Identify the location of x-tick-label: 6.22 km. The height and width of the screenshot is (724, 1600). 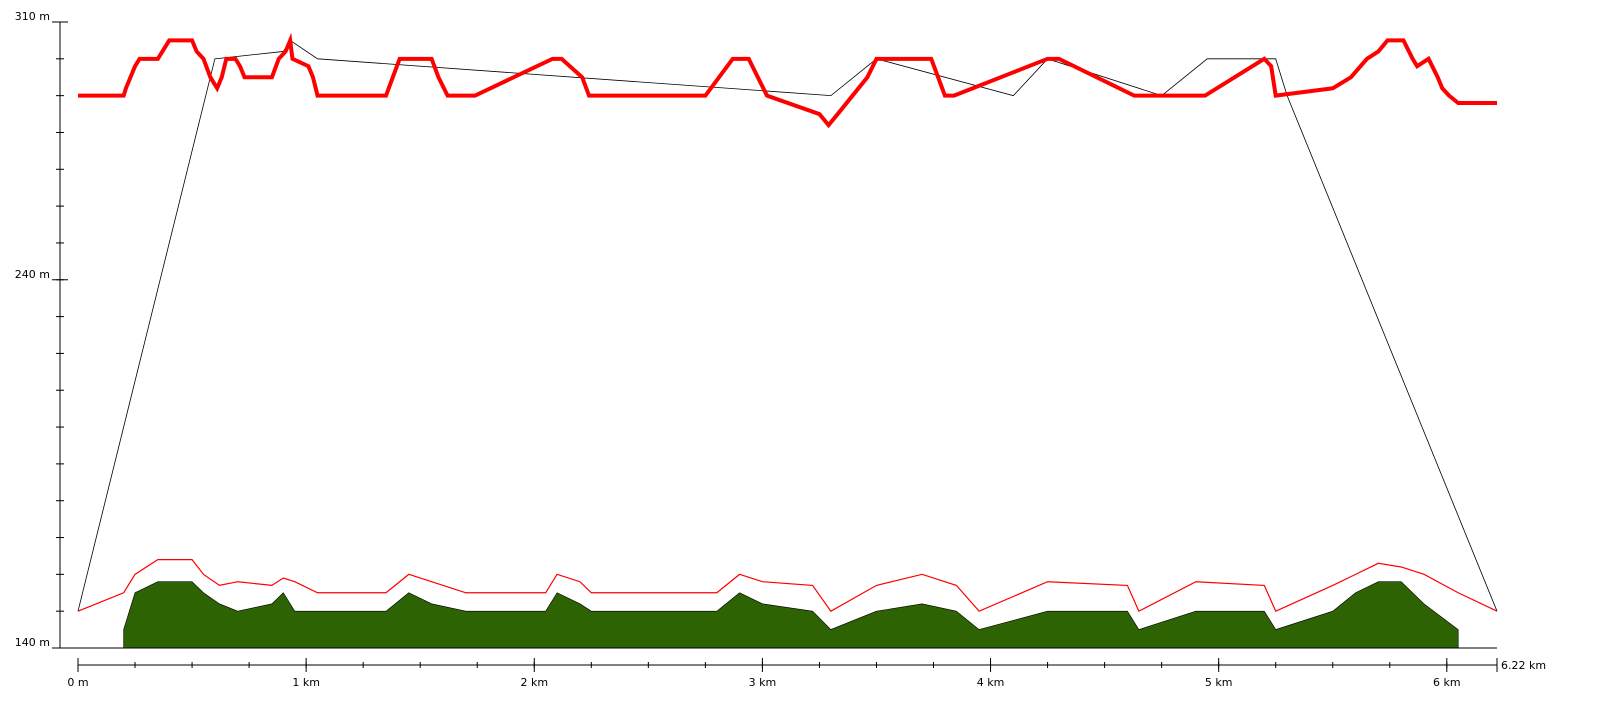
(1523, 665).